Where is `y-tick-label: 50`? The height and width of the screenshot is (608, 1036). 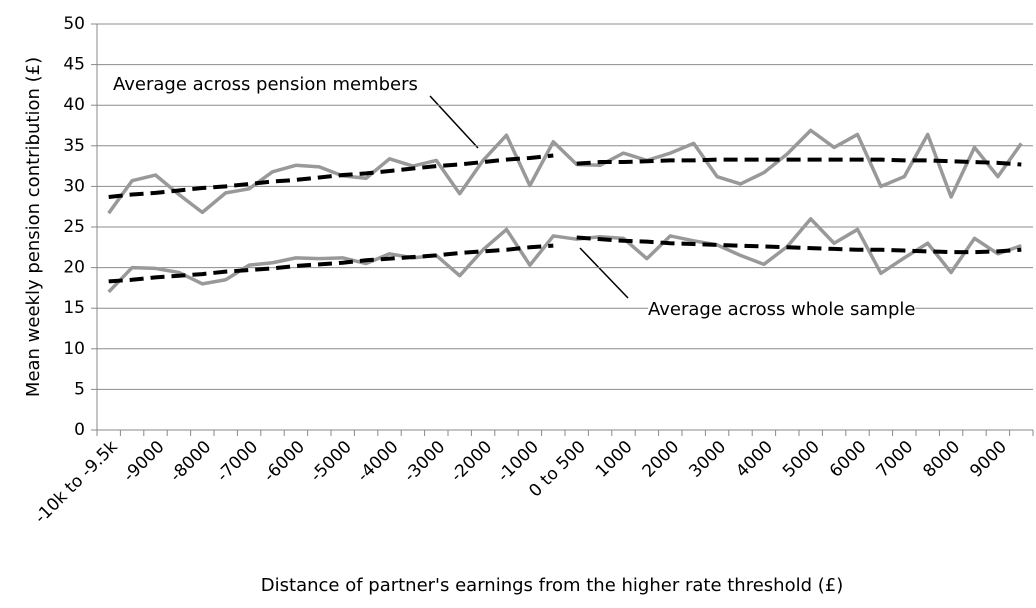
y-tick-label: 50 is located at coordinates (74, 24).